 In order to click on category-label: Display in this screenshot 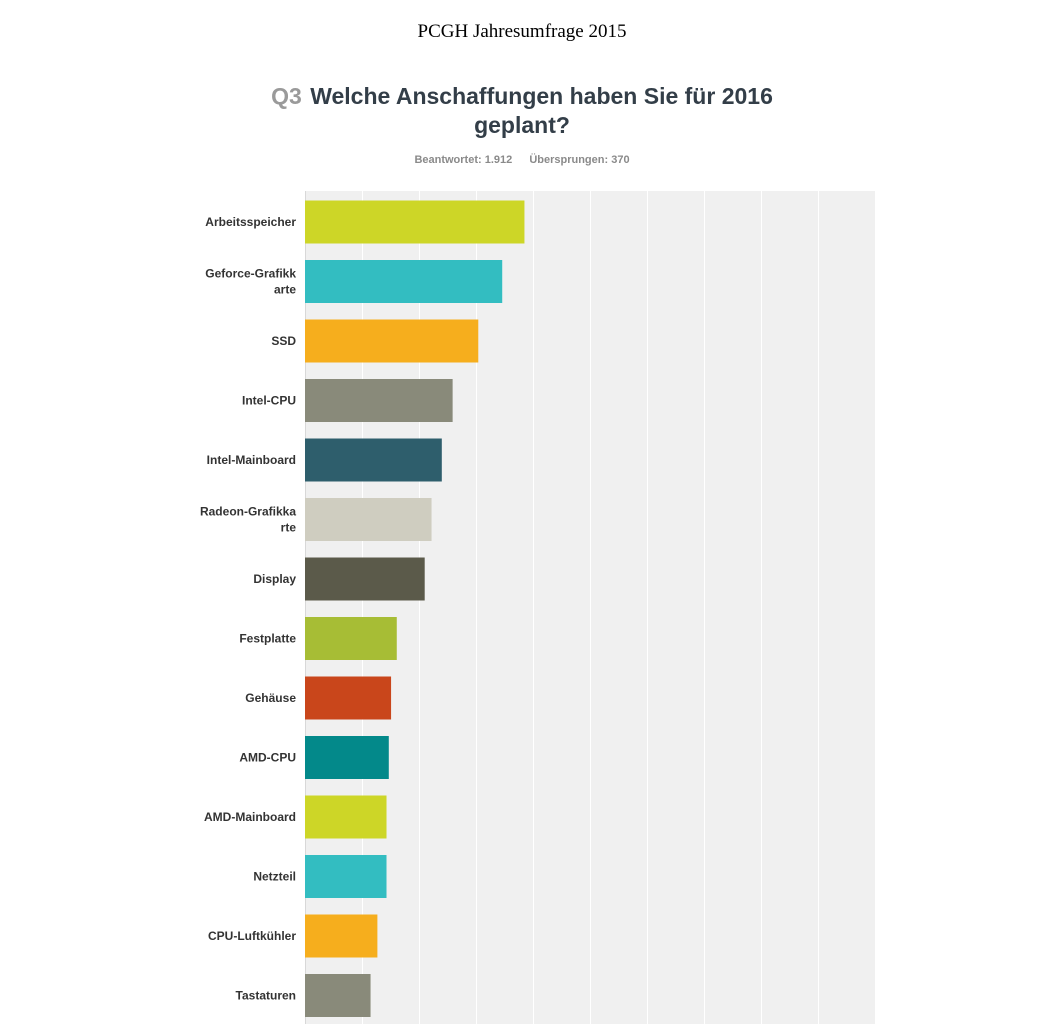, I will do `click(274, 579)`.